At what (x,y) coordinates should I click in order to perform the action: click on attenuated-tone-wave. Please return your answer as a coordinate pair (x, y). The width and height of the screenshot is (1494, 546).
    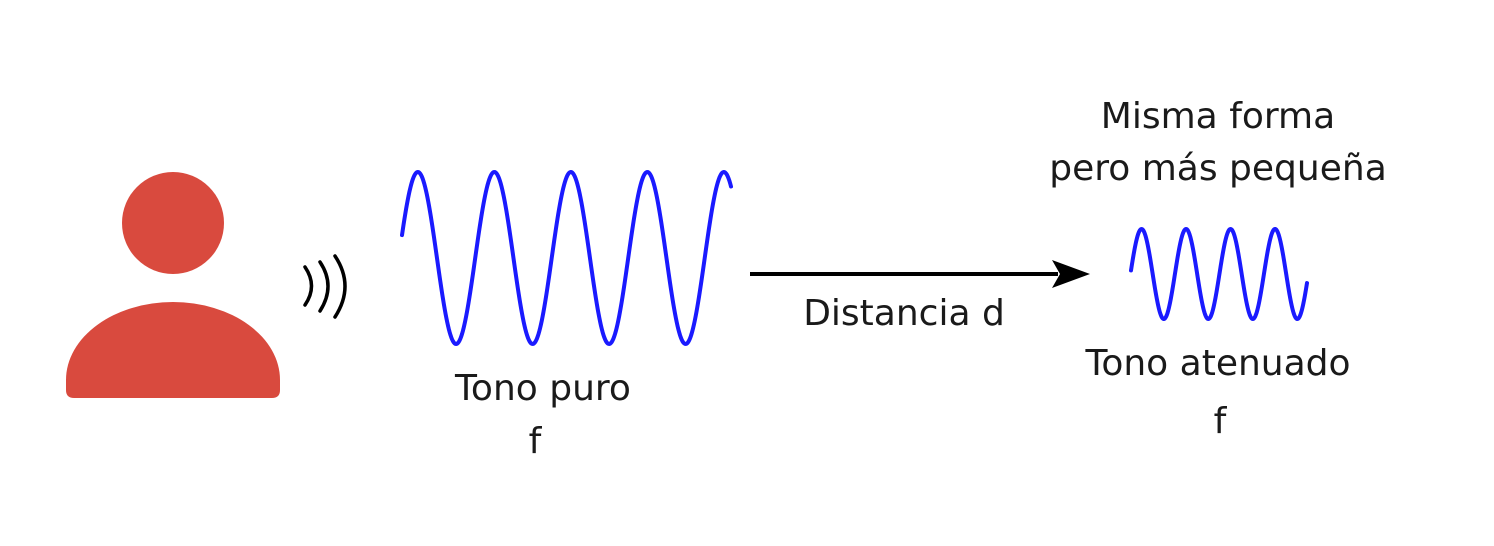
    Looking at the image, I should click on (1219, 274).